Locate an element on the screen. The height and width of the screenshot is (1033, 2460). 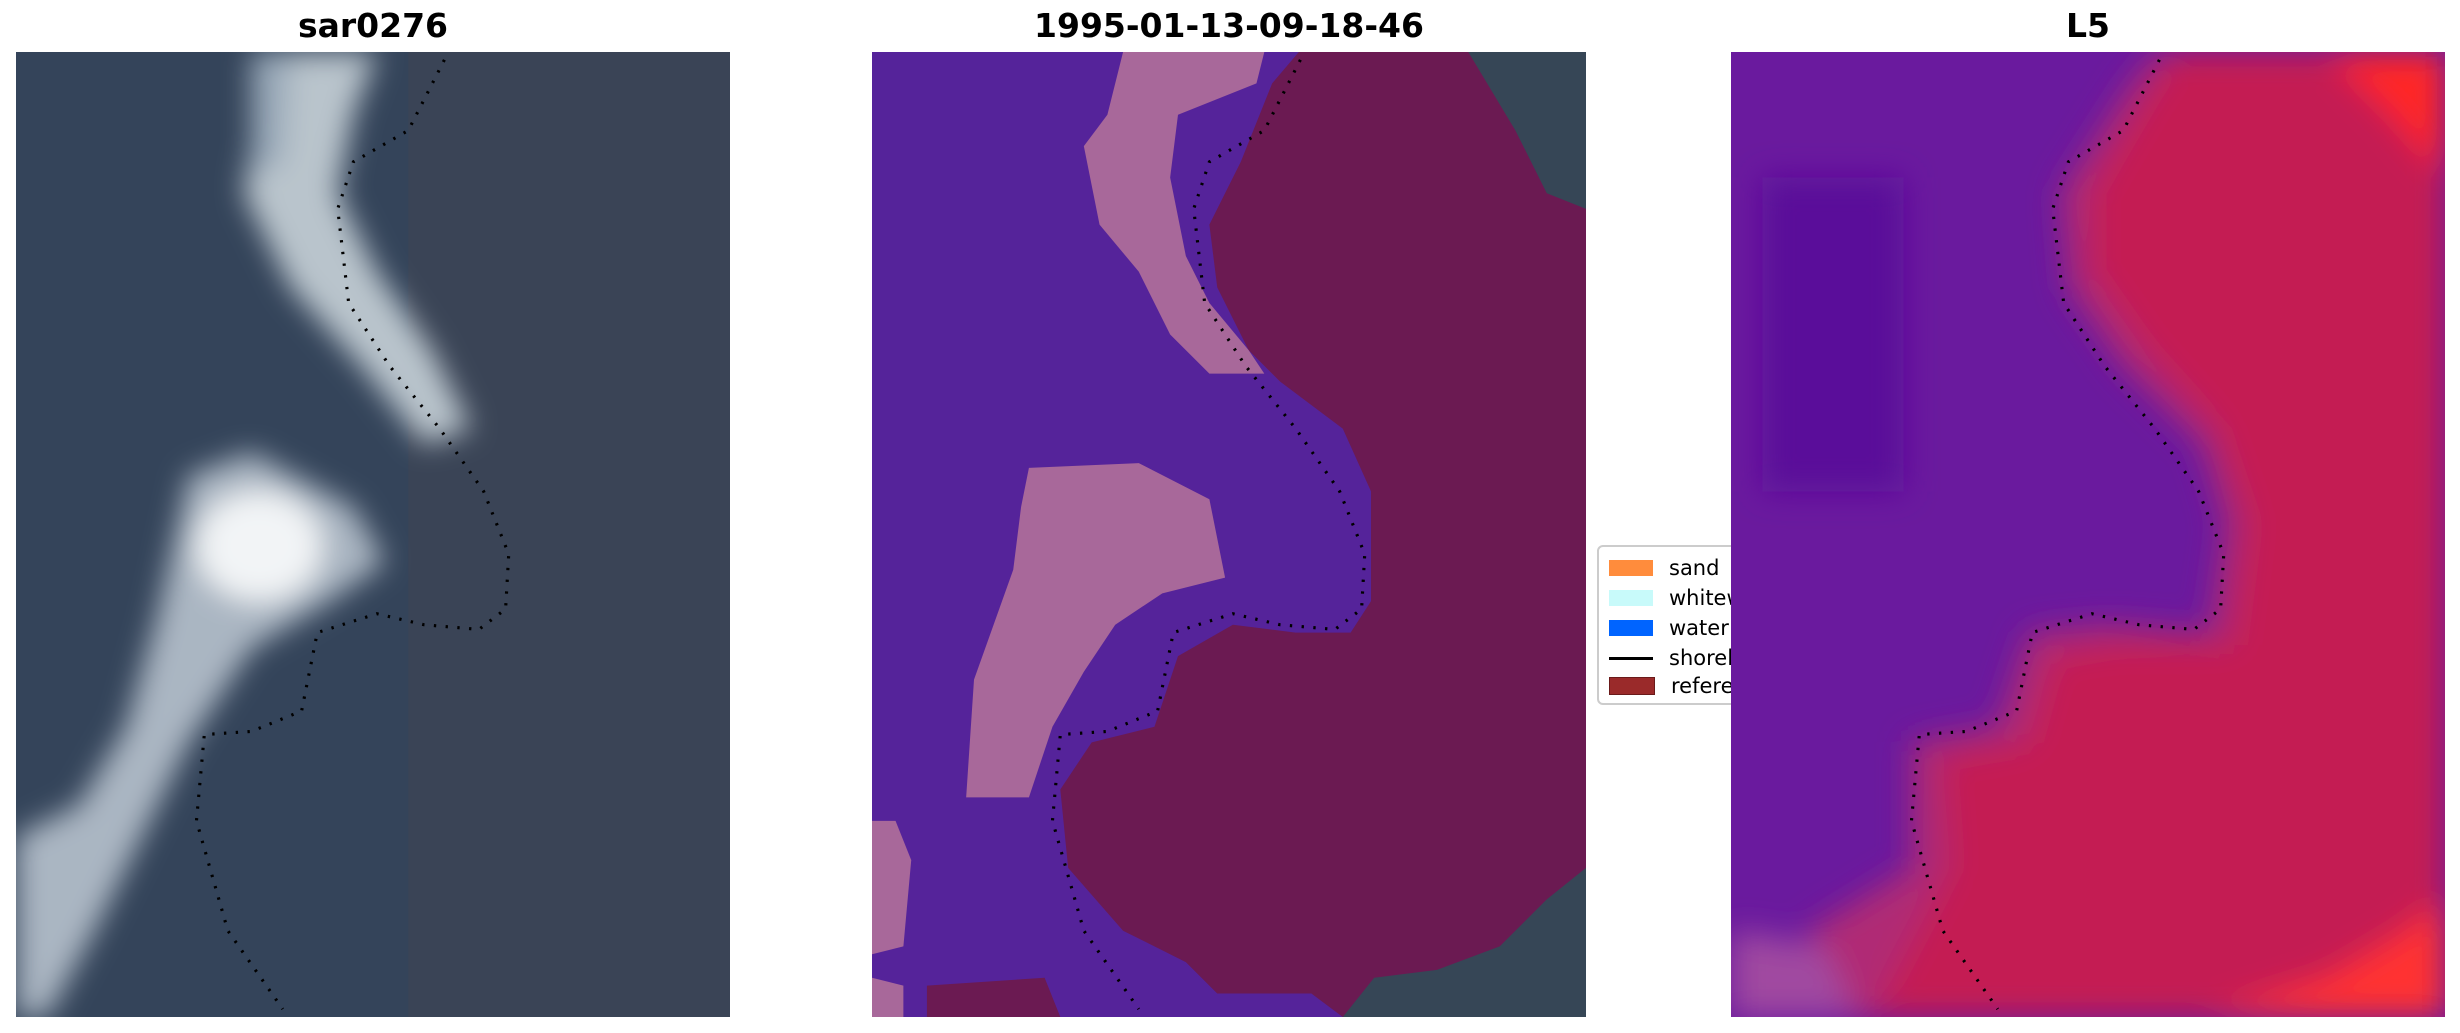
reference-swatch is located at coordinates (1632, 686).